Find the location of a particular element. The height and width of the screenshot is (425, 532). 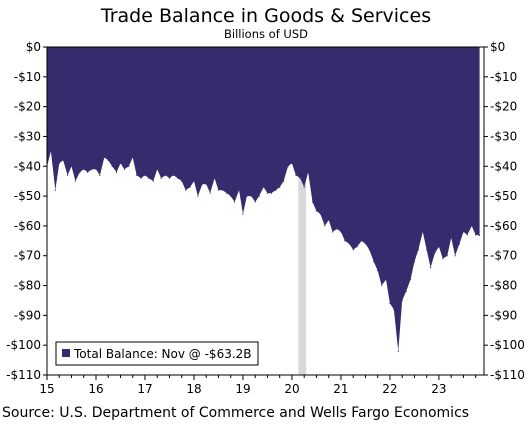

y-tick-label-right: -$40 is located at coordinates (503, 166).